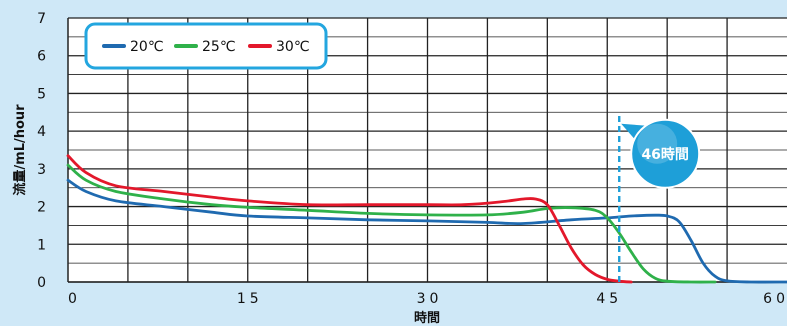 This screenshot has height=326, width=787. What do you see at coordinates (41, 19) in the screenshot?
I see `y-tick-label: 7` at bounding box center [41, 19].